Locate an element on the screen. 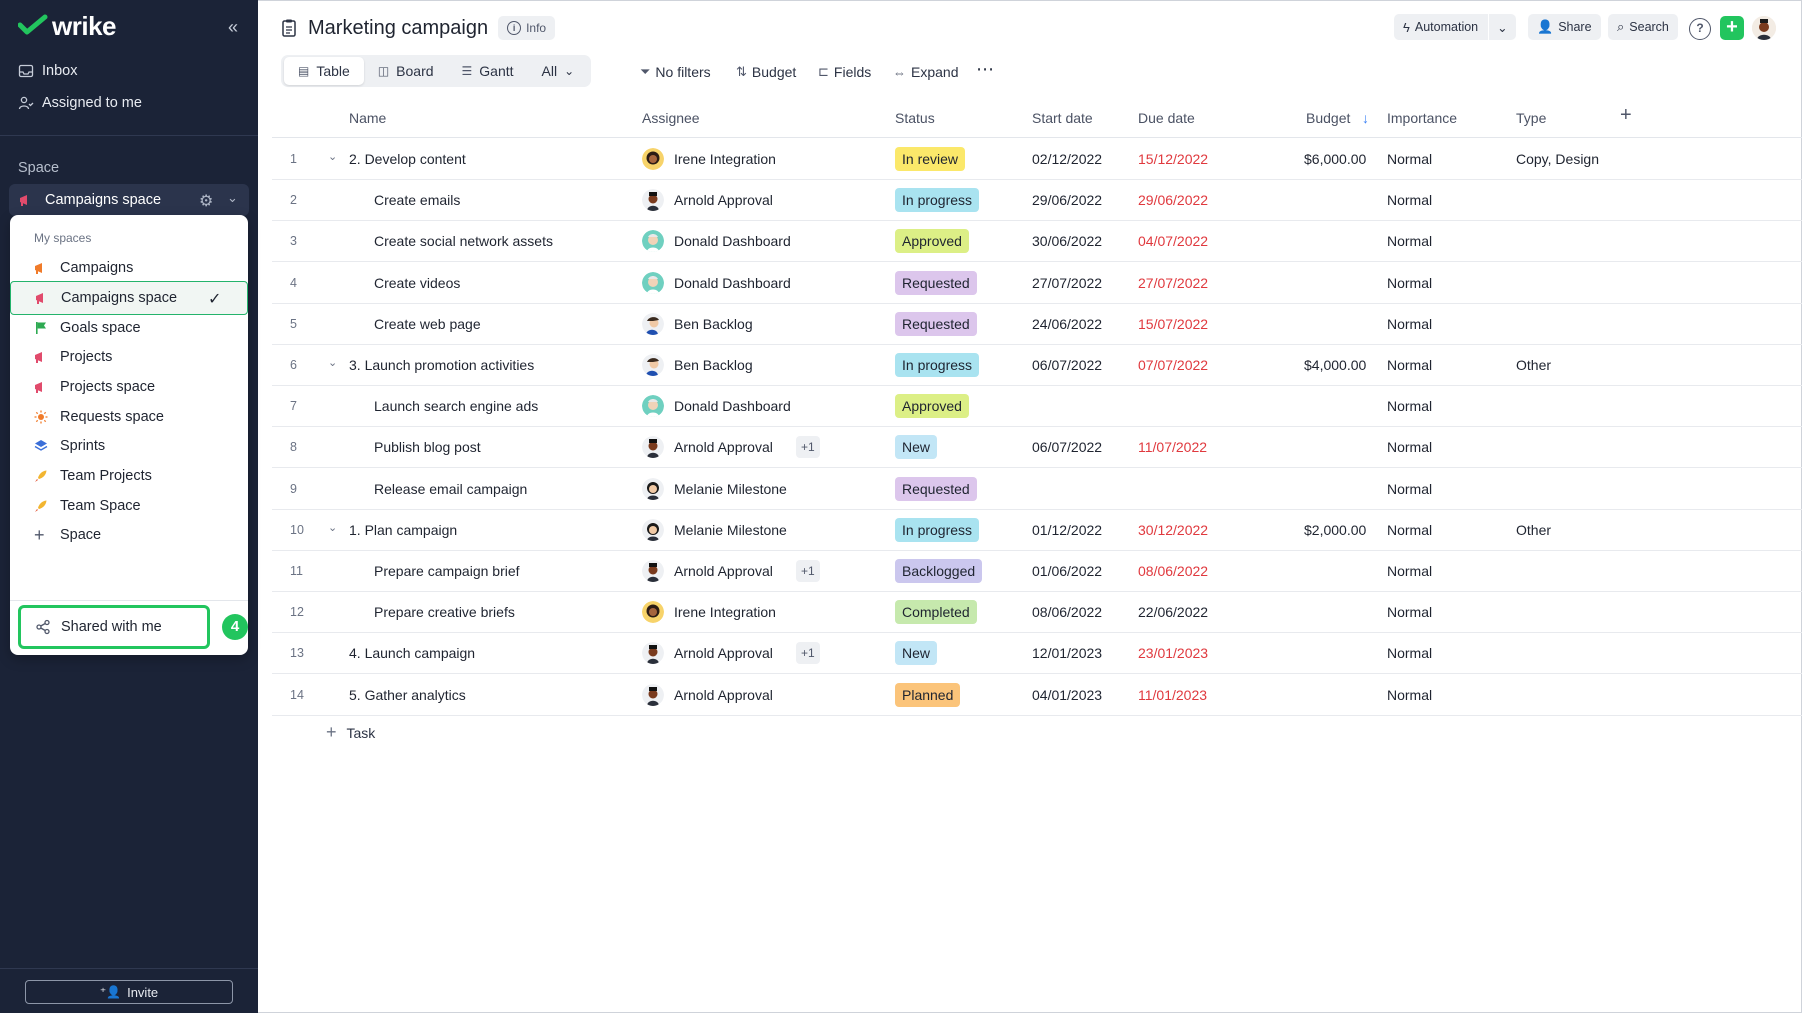 The width and height of the screenshot is (1802, 1013). tab-board: ◫ Board is located at coordinates (406, 71).